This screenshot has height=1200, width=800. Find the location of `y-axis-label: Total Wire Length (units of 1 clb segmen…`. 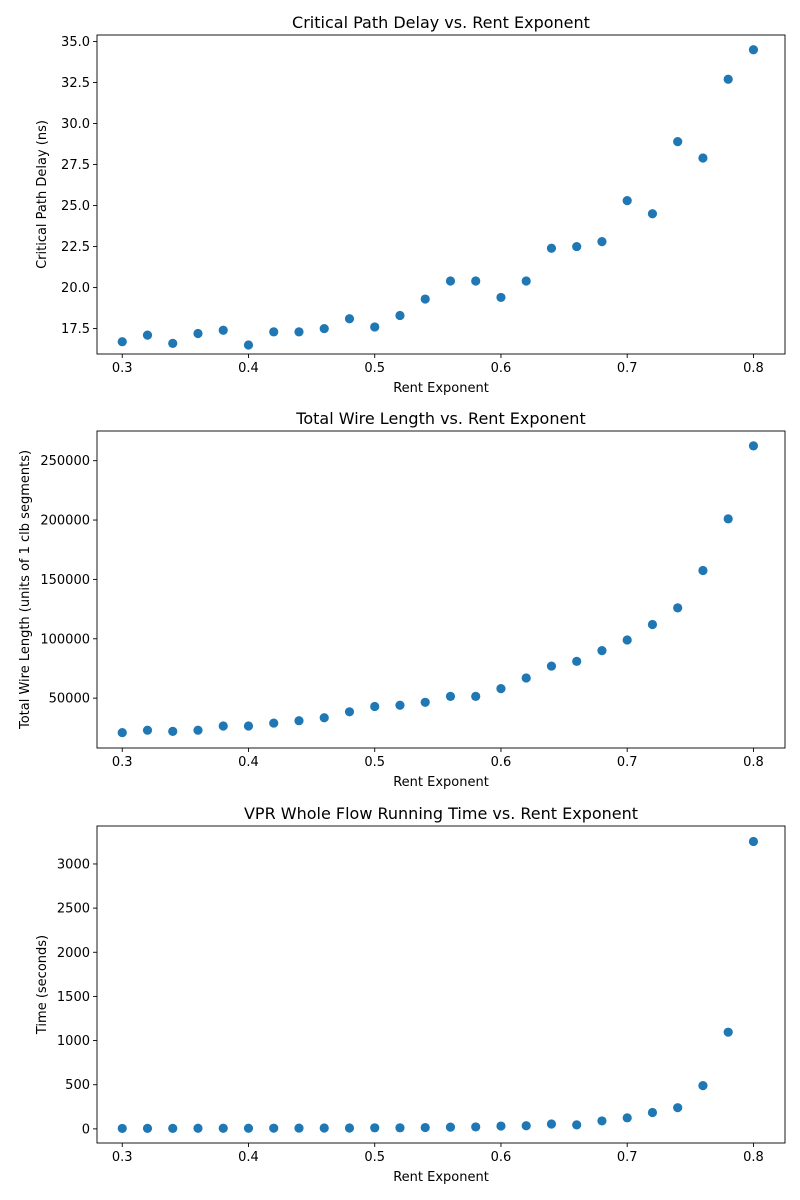

y-axis-label: Total Wire Length (units of 1 clb segmen… is located at coordinates (25, 590).